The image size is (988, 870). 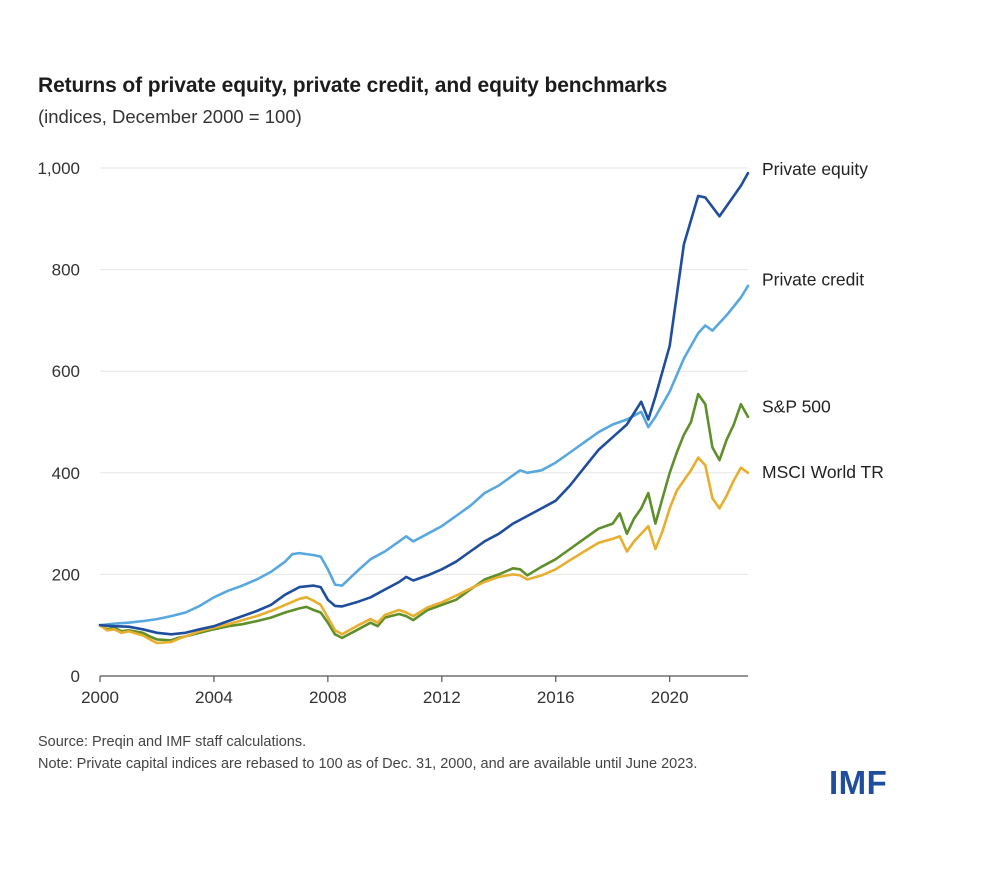 I want to click on y-tick-label: 0, so click(x=75, y=676).